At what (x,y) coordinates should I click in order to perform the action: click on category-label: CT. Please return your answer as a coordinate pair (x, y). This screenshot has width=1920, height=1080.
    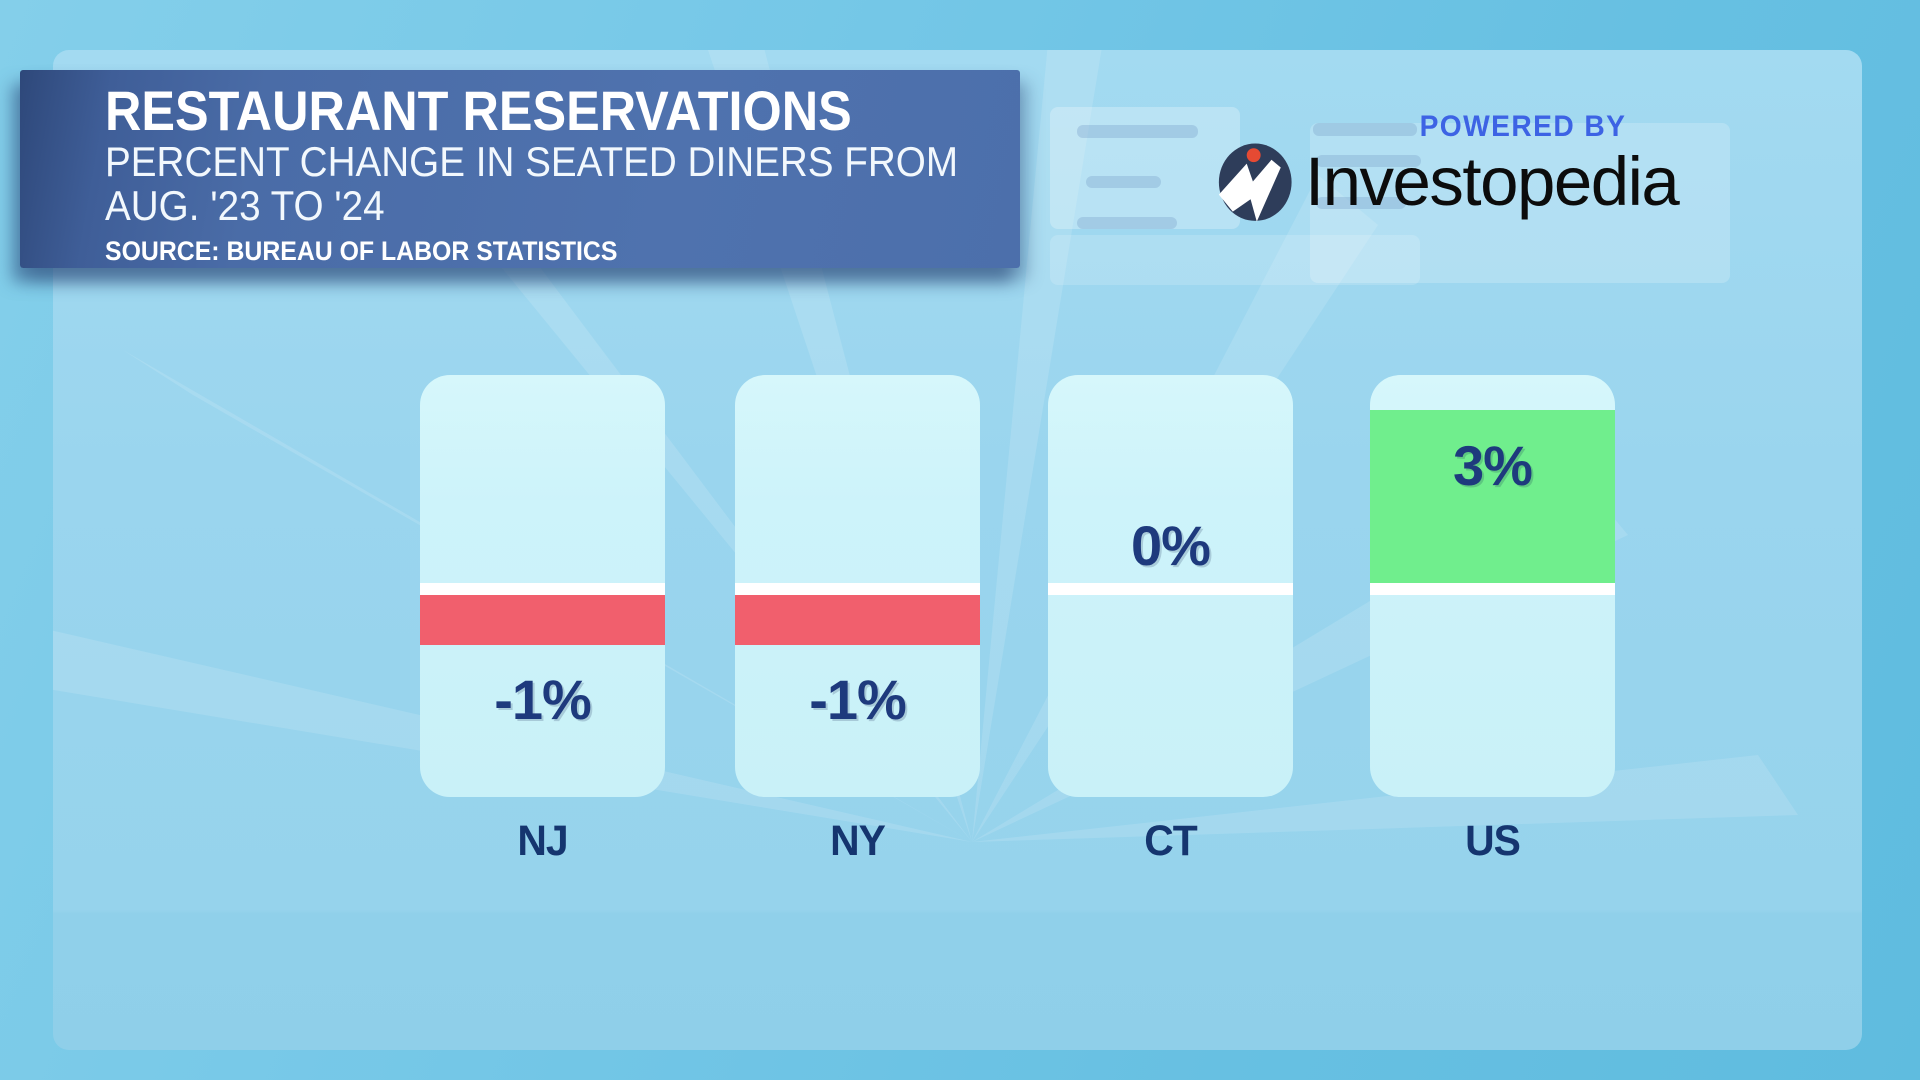
    Looking at the image, I should click on (1171, 841).